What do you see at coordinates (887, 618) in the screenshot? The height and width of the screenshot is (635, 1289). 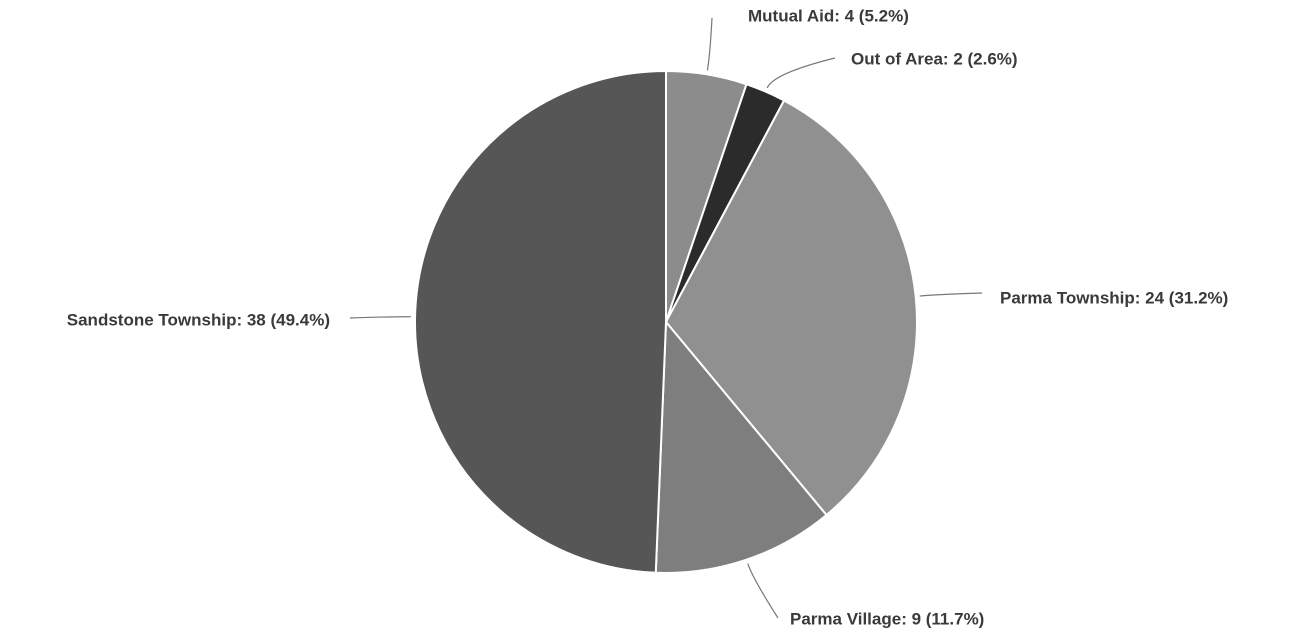 I see `slice-label: Parma Village: 9 (11.7%)` at bounding box center [887, 618].